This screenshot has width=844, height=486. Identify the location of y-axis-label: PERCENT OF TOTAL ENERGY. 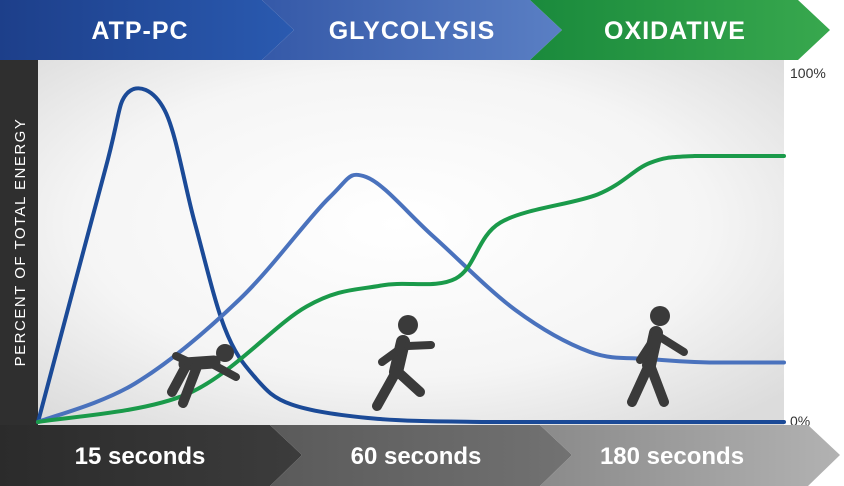
(20, 242).